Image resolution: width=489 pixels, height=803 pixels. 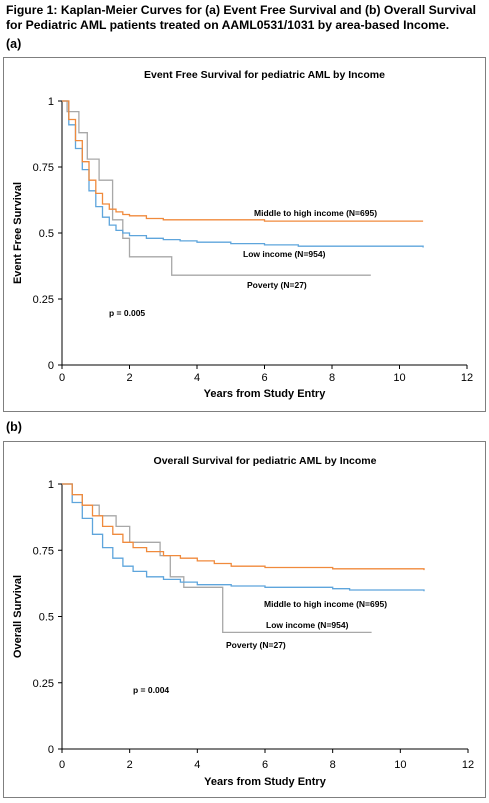 I want to click on y-axis-label: Event Free Survival, so click(x=18, y=233).